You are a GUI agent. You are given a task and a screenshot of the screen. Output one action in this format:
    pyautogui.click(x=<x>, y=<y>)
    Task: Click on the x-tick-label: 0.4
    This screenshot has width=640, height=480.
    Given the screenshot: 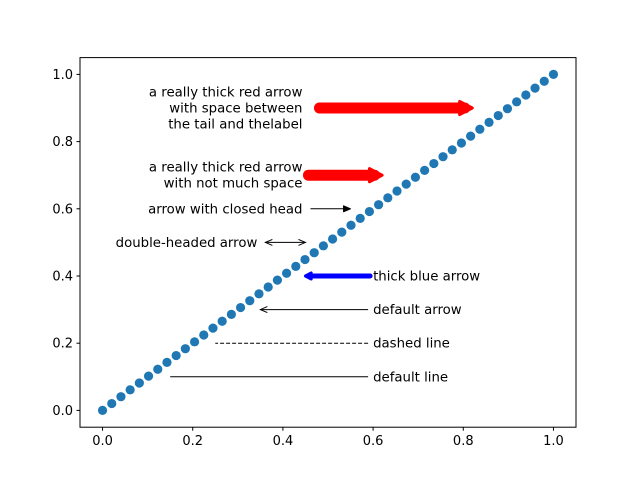 What is the action you would take?
    pyautogui.click(x=283, y=441)
    